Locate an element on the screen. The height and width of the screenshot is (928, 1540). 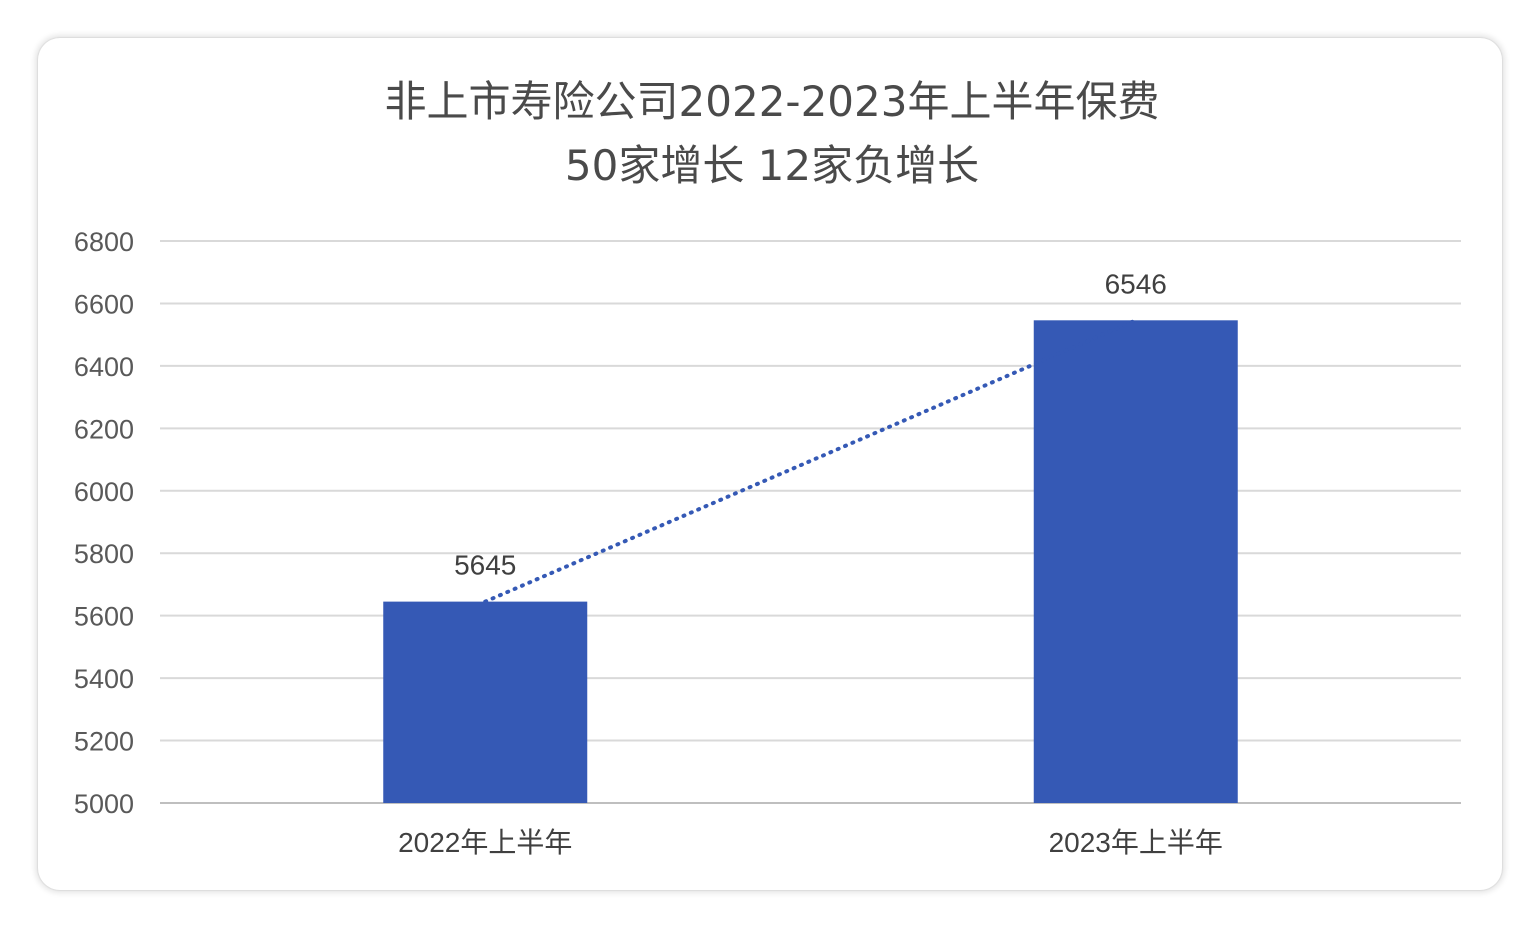
y-tick-label: 6800 is located at coordinates (104, 242).